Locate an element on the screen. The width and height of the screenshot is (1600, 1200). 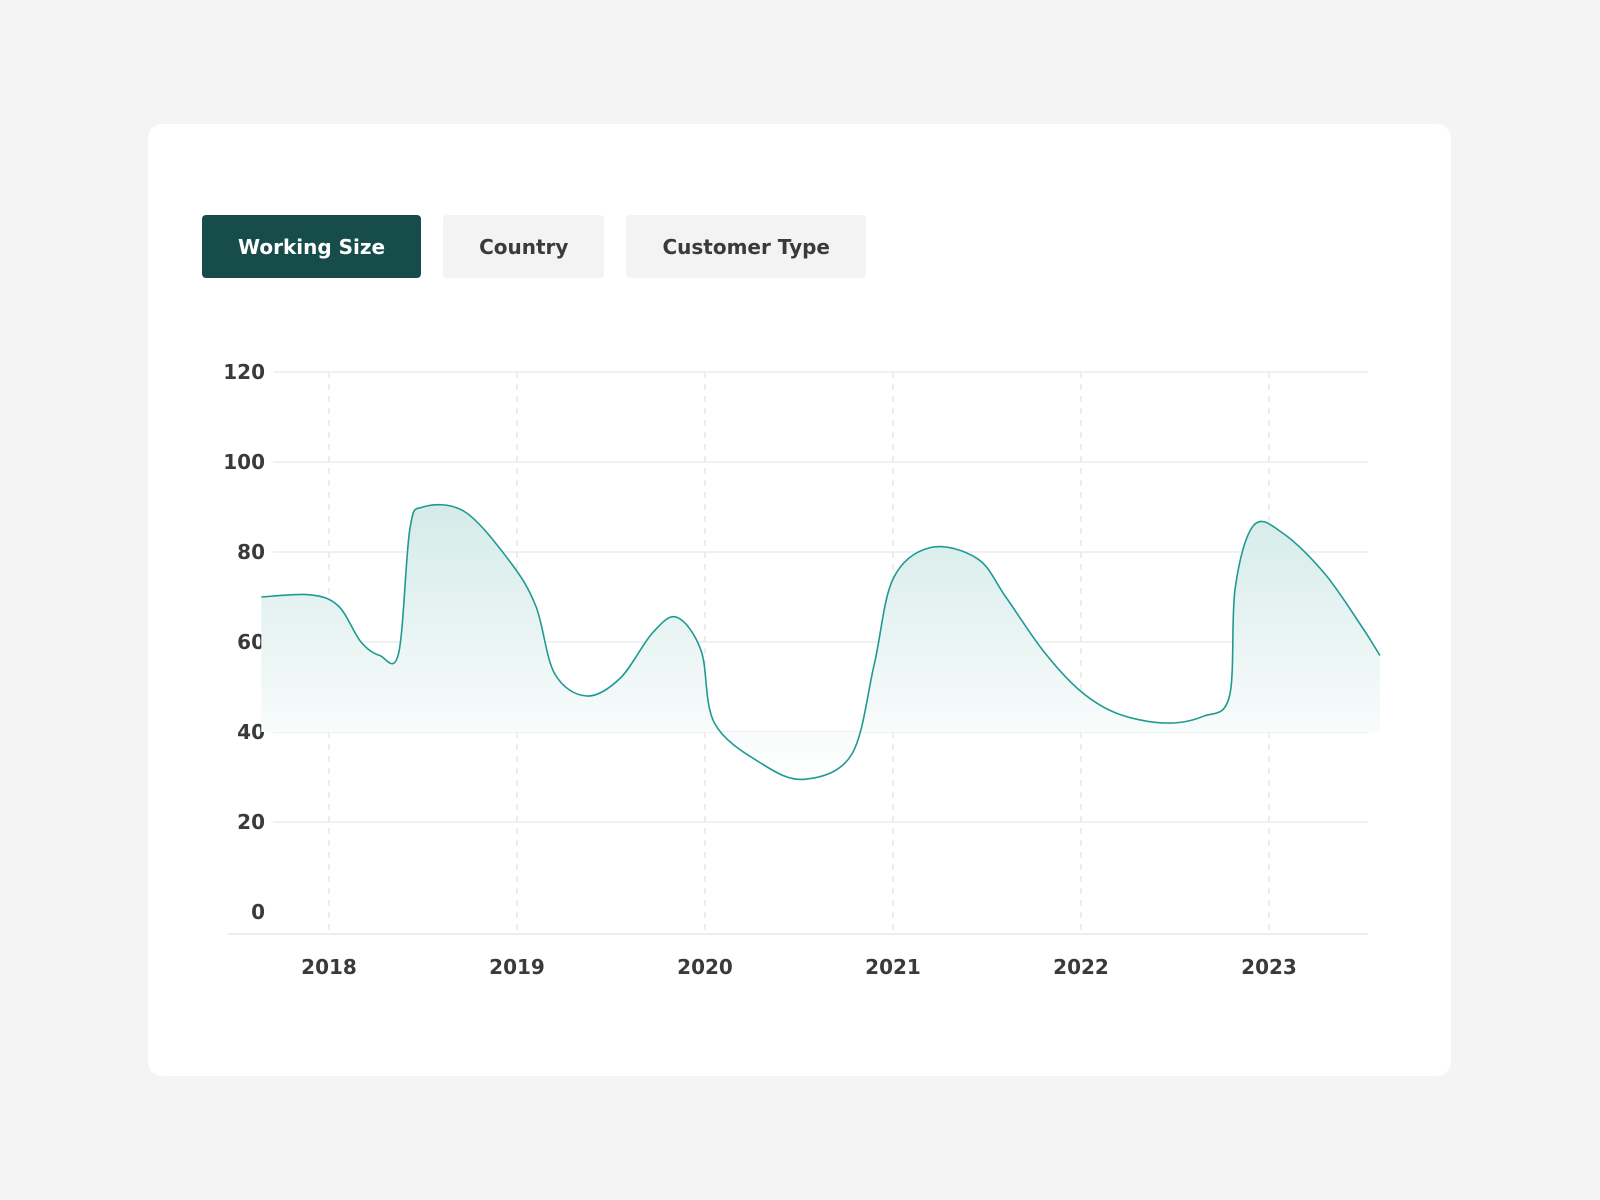
tab-country: Country is located at coordinates (524, 246).